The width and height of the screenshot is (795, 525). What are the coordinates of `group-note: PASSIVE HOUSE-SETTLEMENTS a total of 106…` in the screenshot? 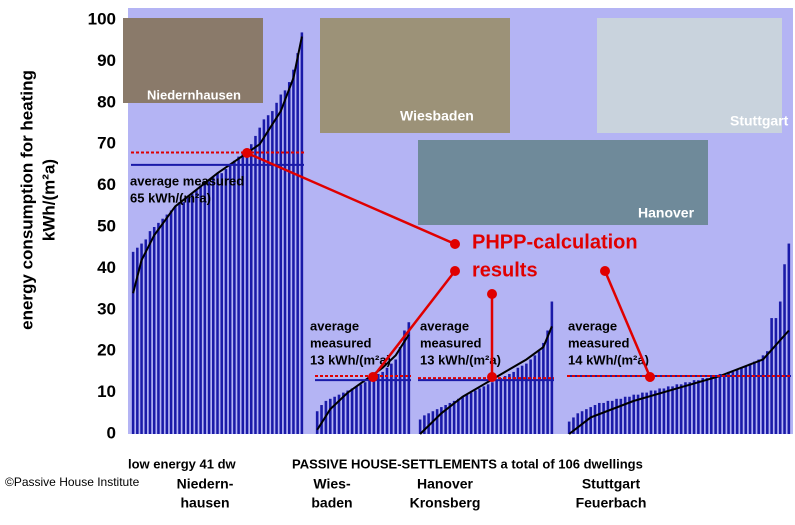 It's located at (467, 463).